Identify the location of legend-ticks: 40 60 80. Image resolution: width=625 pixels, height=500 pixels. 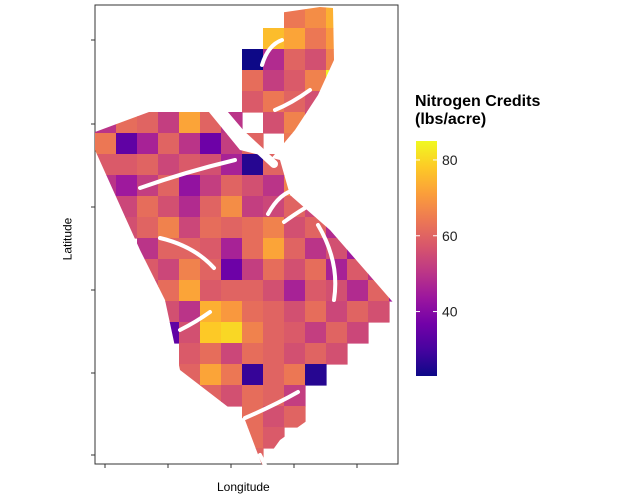
(437, 236).